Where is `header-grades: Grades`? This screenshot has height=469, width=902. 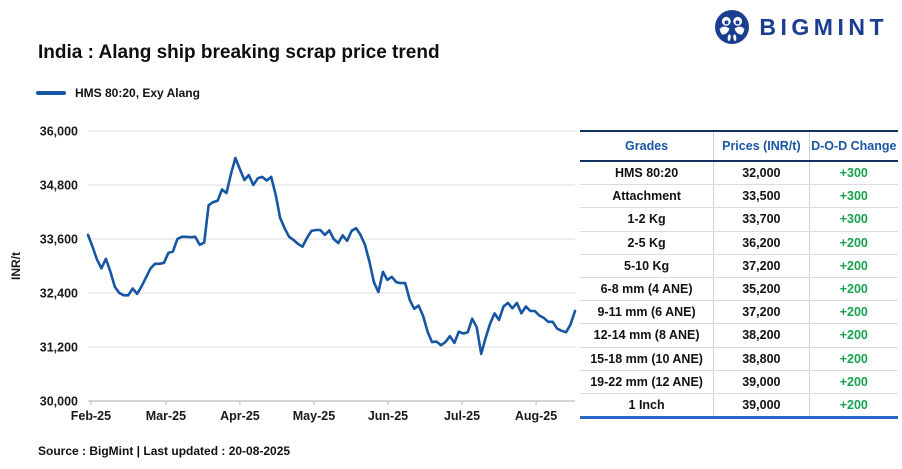
header-grades: Grades is located at coordinates (647, 146).